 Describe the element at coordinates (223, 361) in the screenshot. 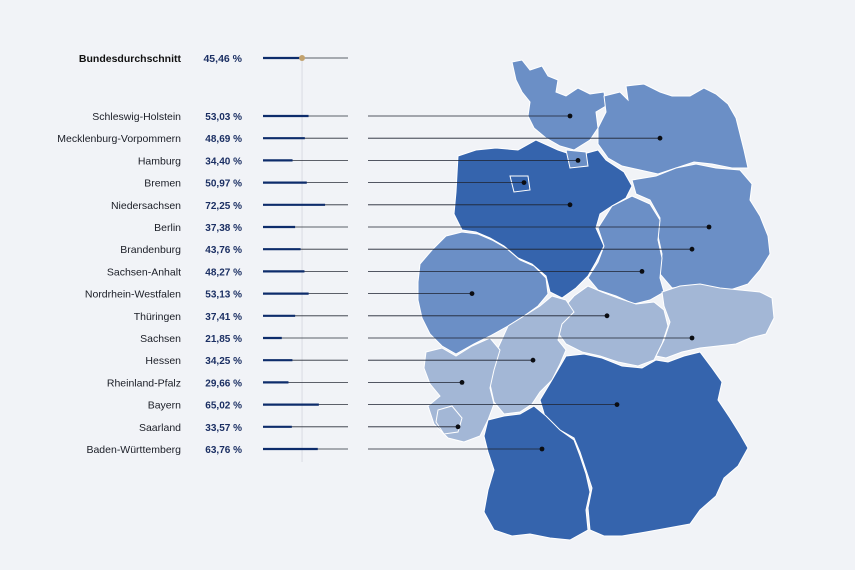

I see `value-label-hessen: 34,25 %` at that location.